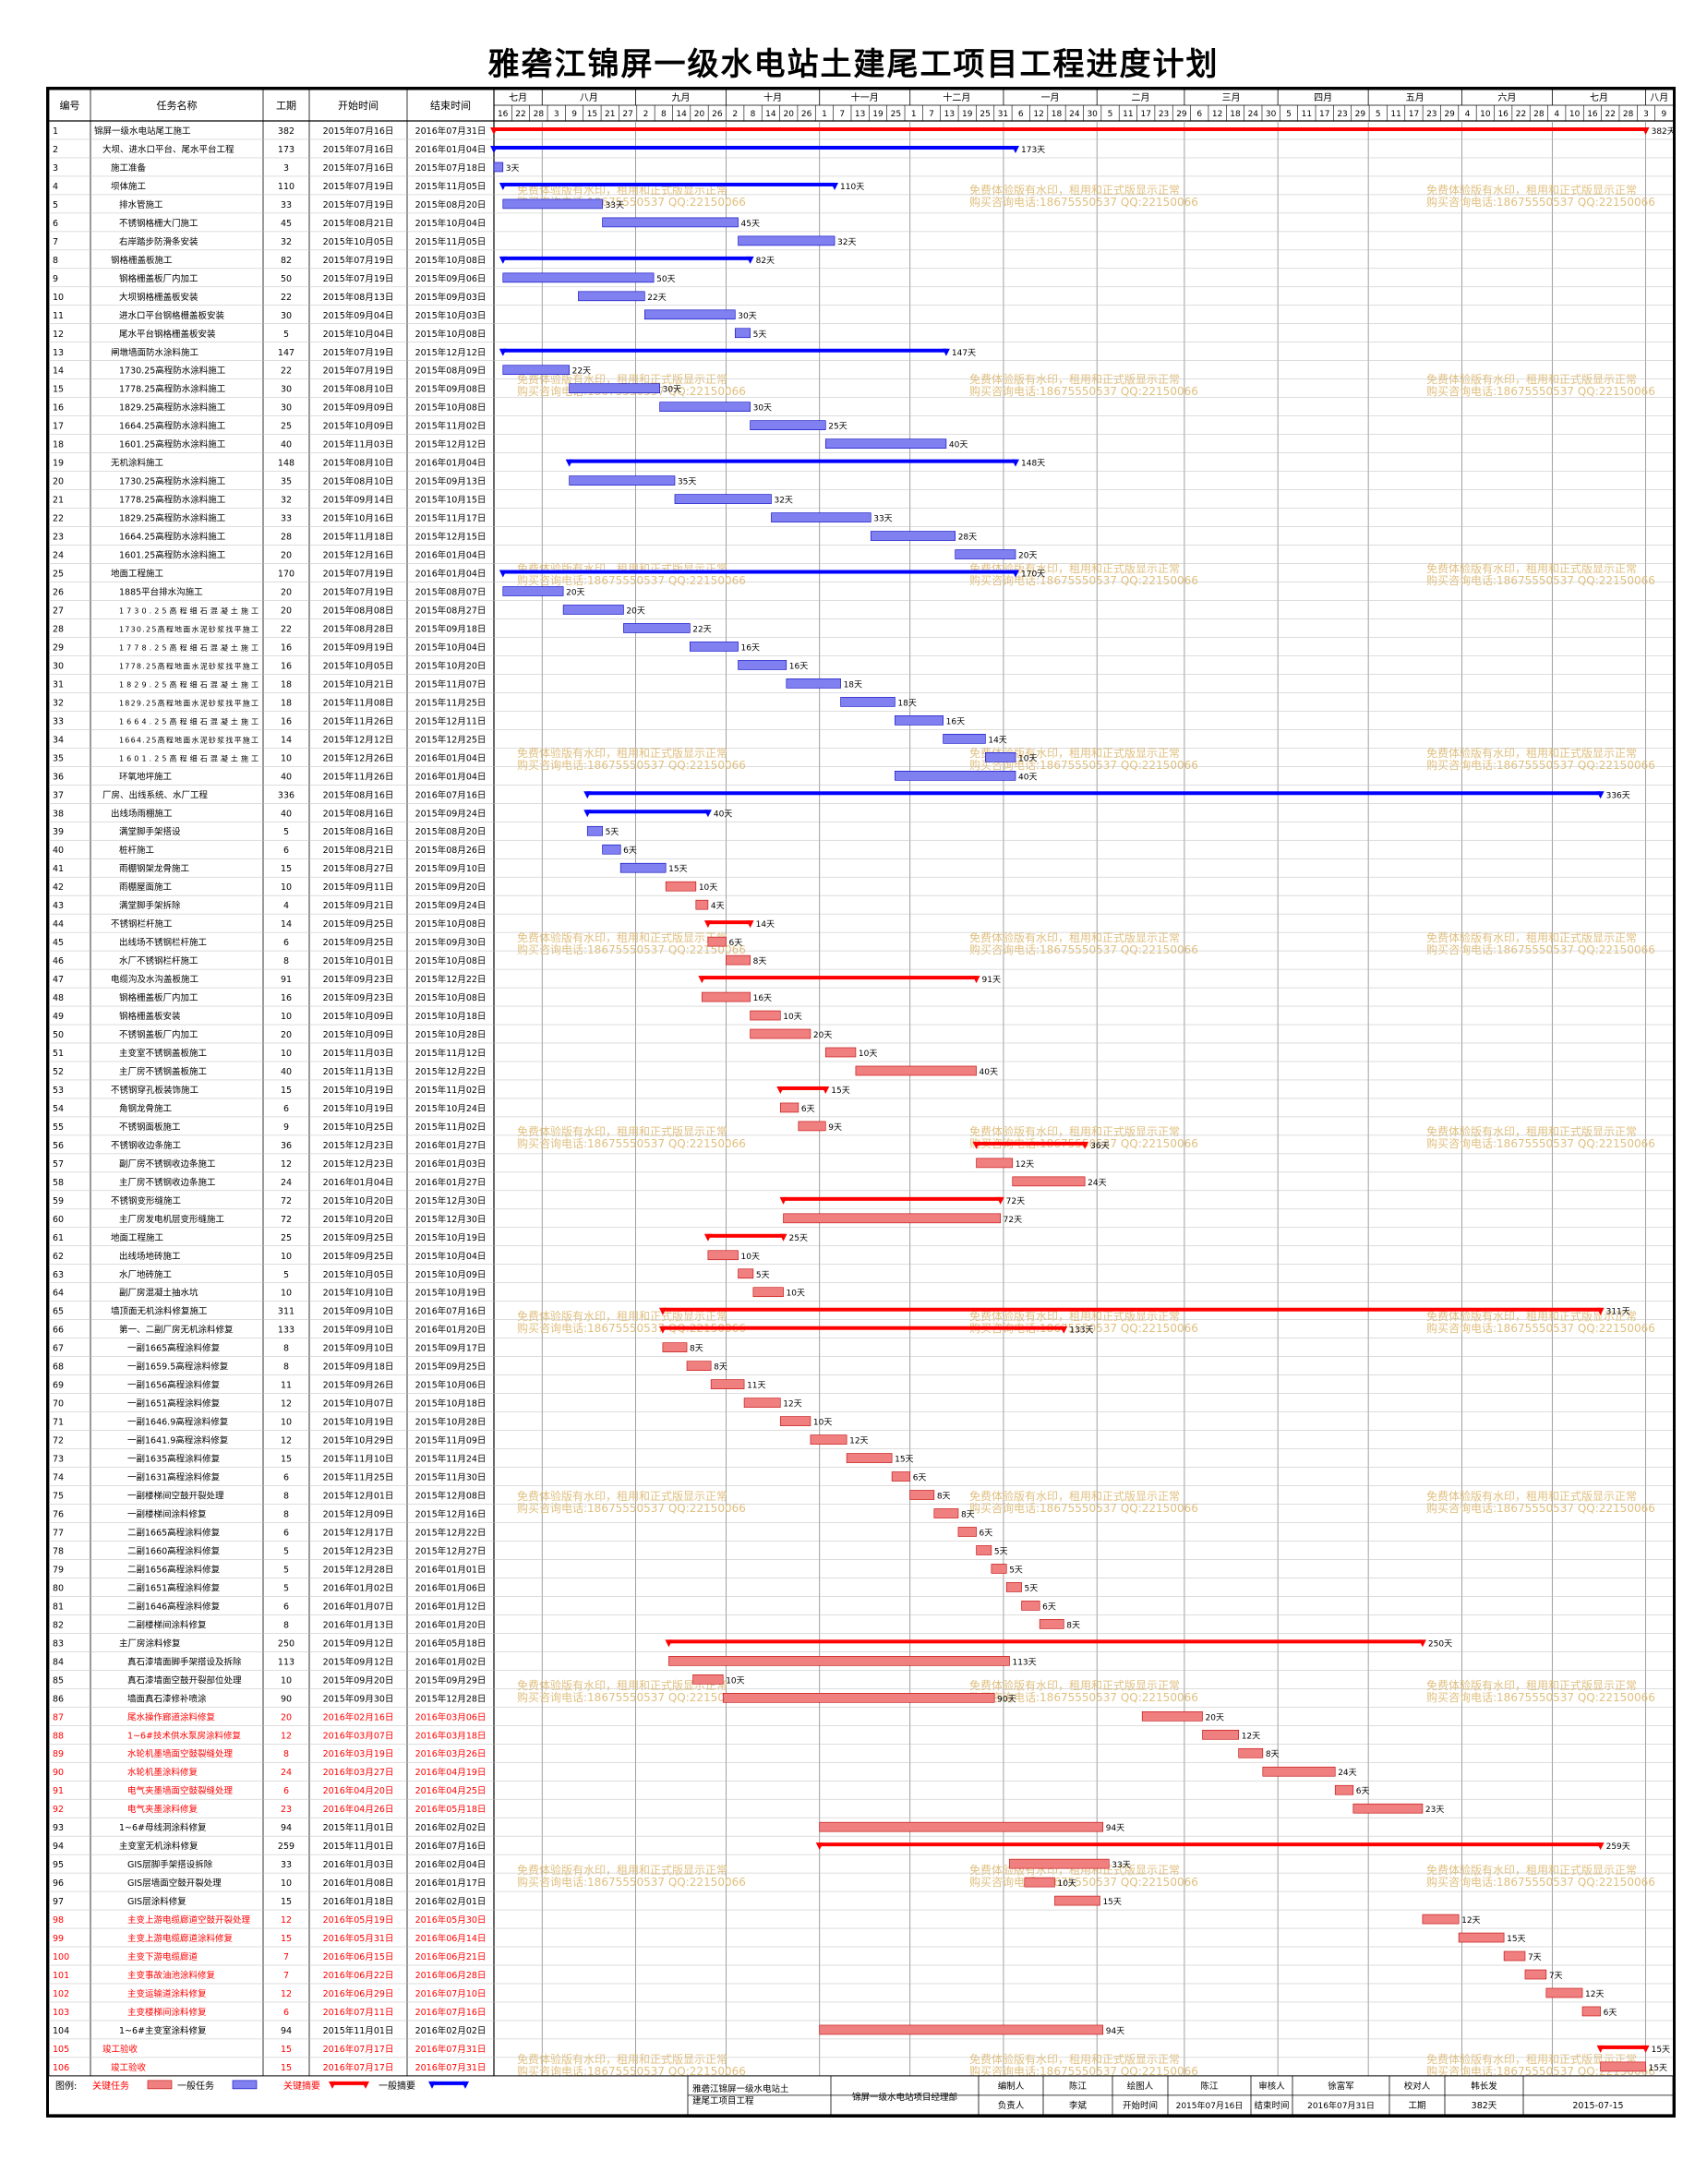 Image resolution: width=1707 pixels, height=2184 pixels. I want to click on task-start: 2015年09月18日, so click(359, 1367).